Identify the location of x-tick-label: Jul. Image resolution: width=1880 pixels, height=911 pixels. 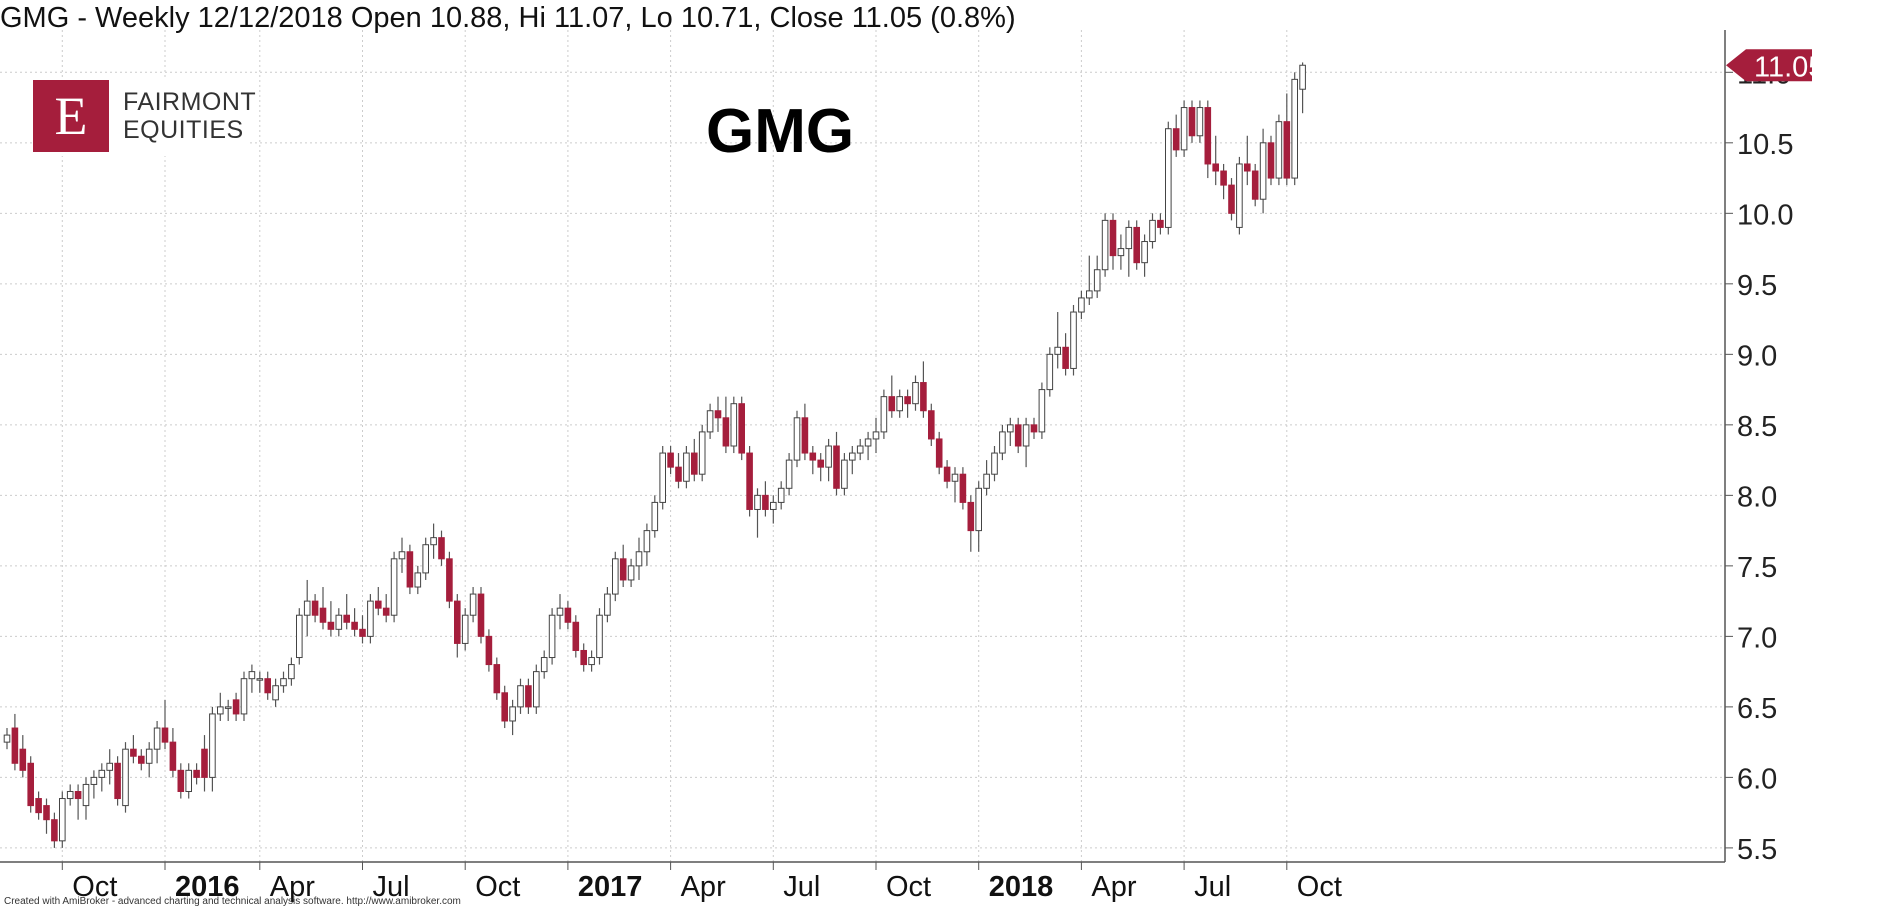
(1212, 887).